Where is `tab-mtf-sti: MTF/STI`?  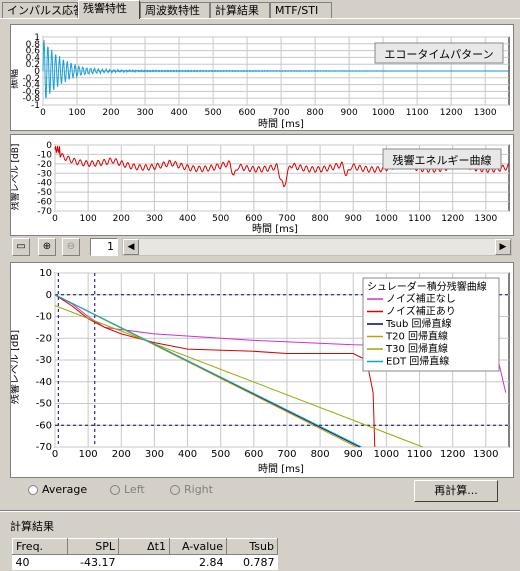
tab-mtf-sti: MTF/STI is located at coordinates (301, 10).